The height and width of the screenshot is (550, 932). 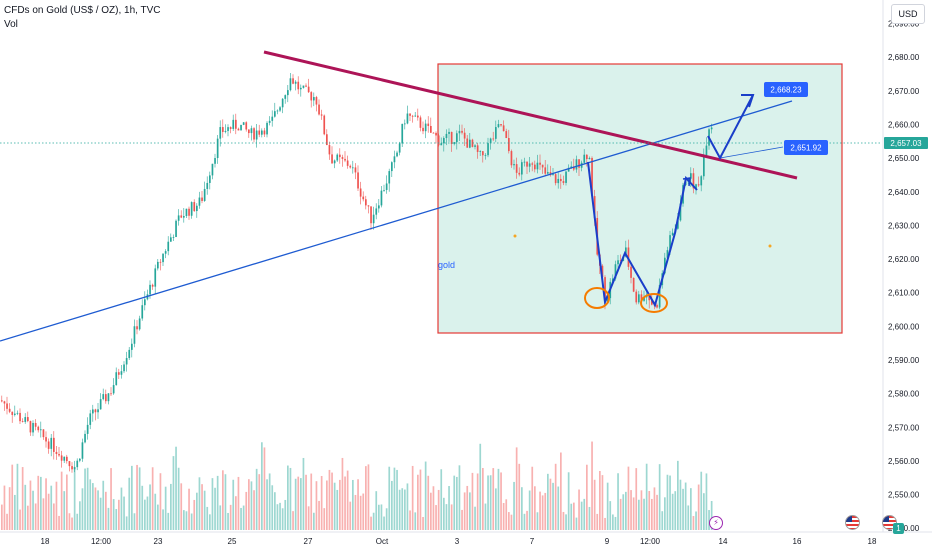 I want to click on y-tick-label: 2,620.00, so click(x=904, y=259).